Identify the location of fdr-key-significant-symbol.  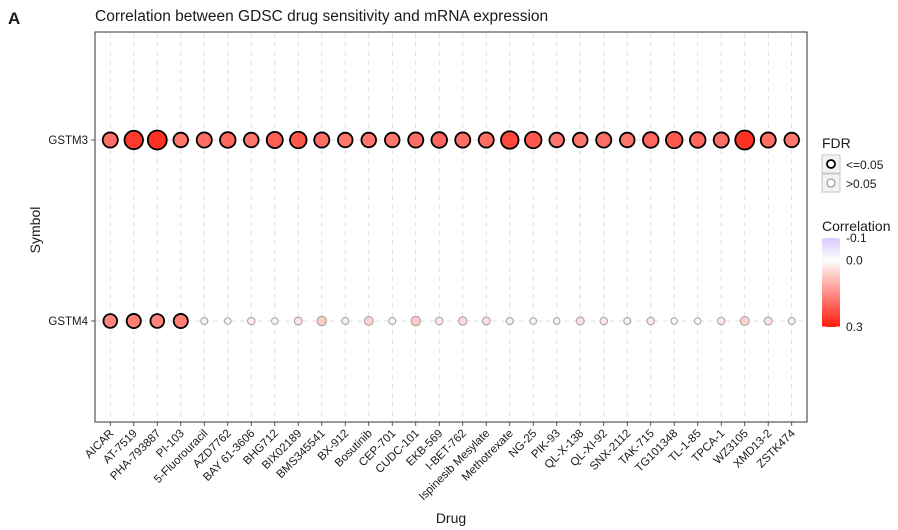
(831, 164).